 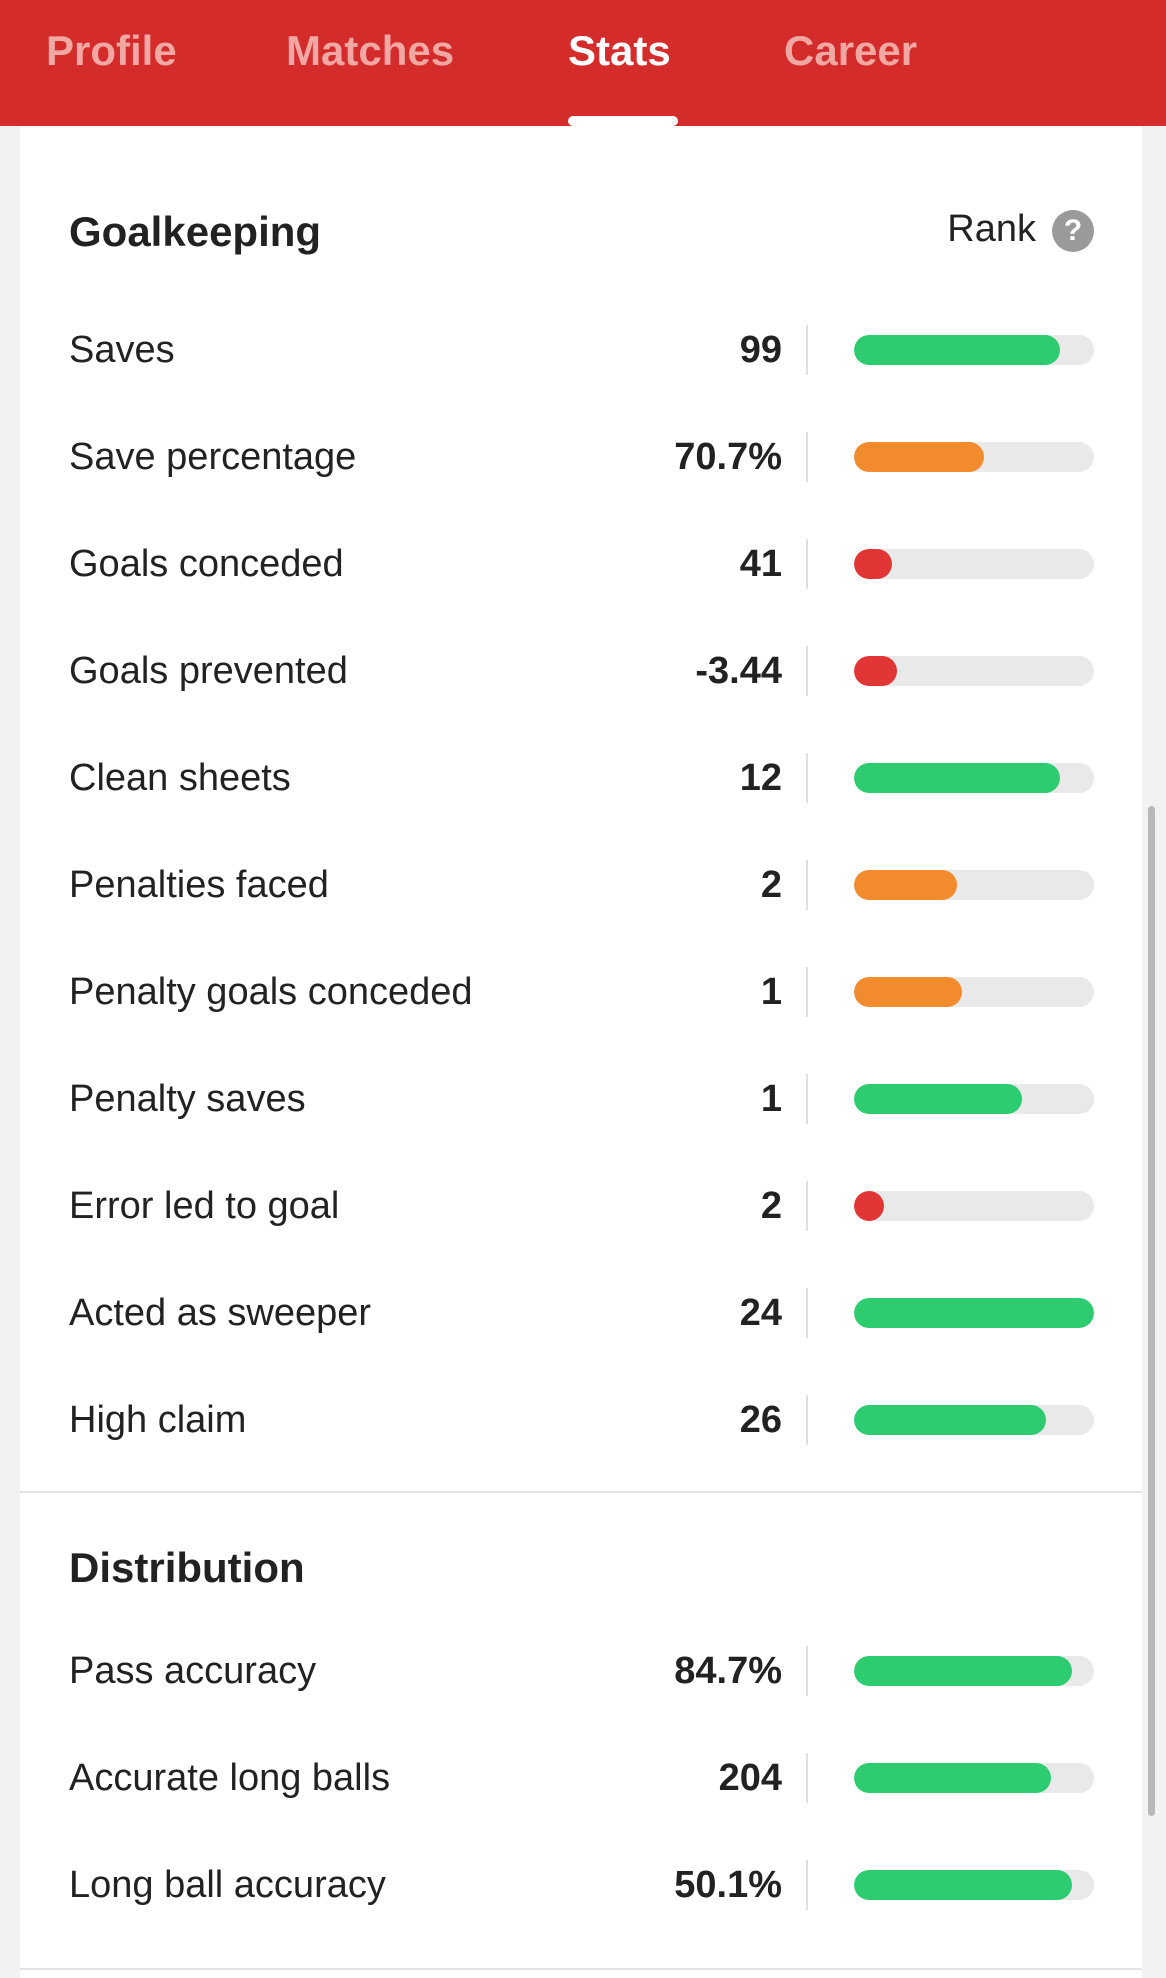 What do you see at coordinates (581, 1671) in the screenshot?
I see `stat-row: Pass accuracy 84.7%` at bounding box center [581, 1671].